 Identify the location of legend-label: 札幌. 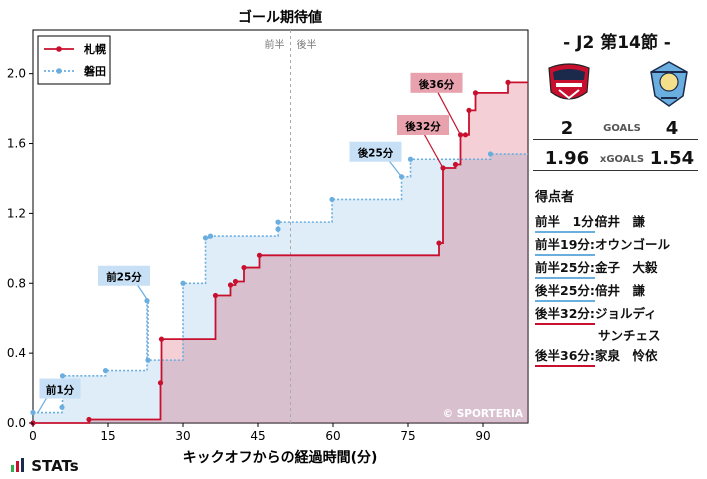
(94, 49).